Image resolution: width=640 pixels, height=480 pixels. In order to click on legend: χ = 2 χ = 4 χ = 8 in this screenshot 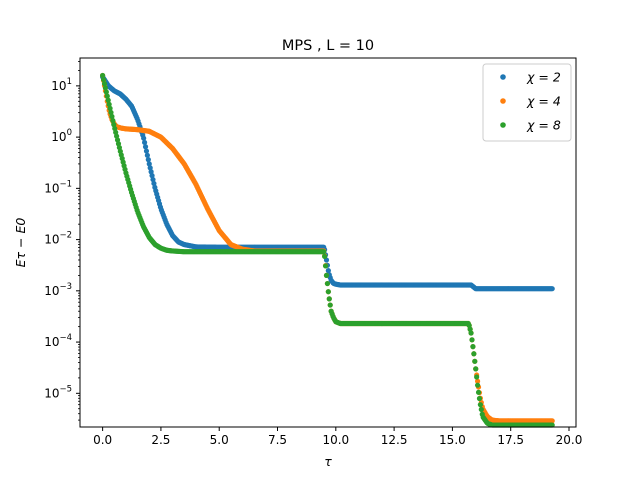, I will do `click(527, 102)`.